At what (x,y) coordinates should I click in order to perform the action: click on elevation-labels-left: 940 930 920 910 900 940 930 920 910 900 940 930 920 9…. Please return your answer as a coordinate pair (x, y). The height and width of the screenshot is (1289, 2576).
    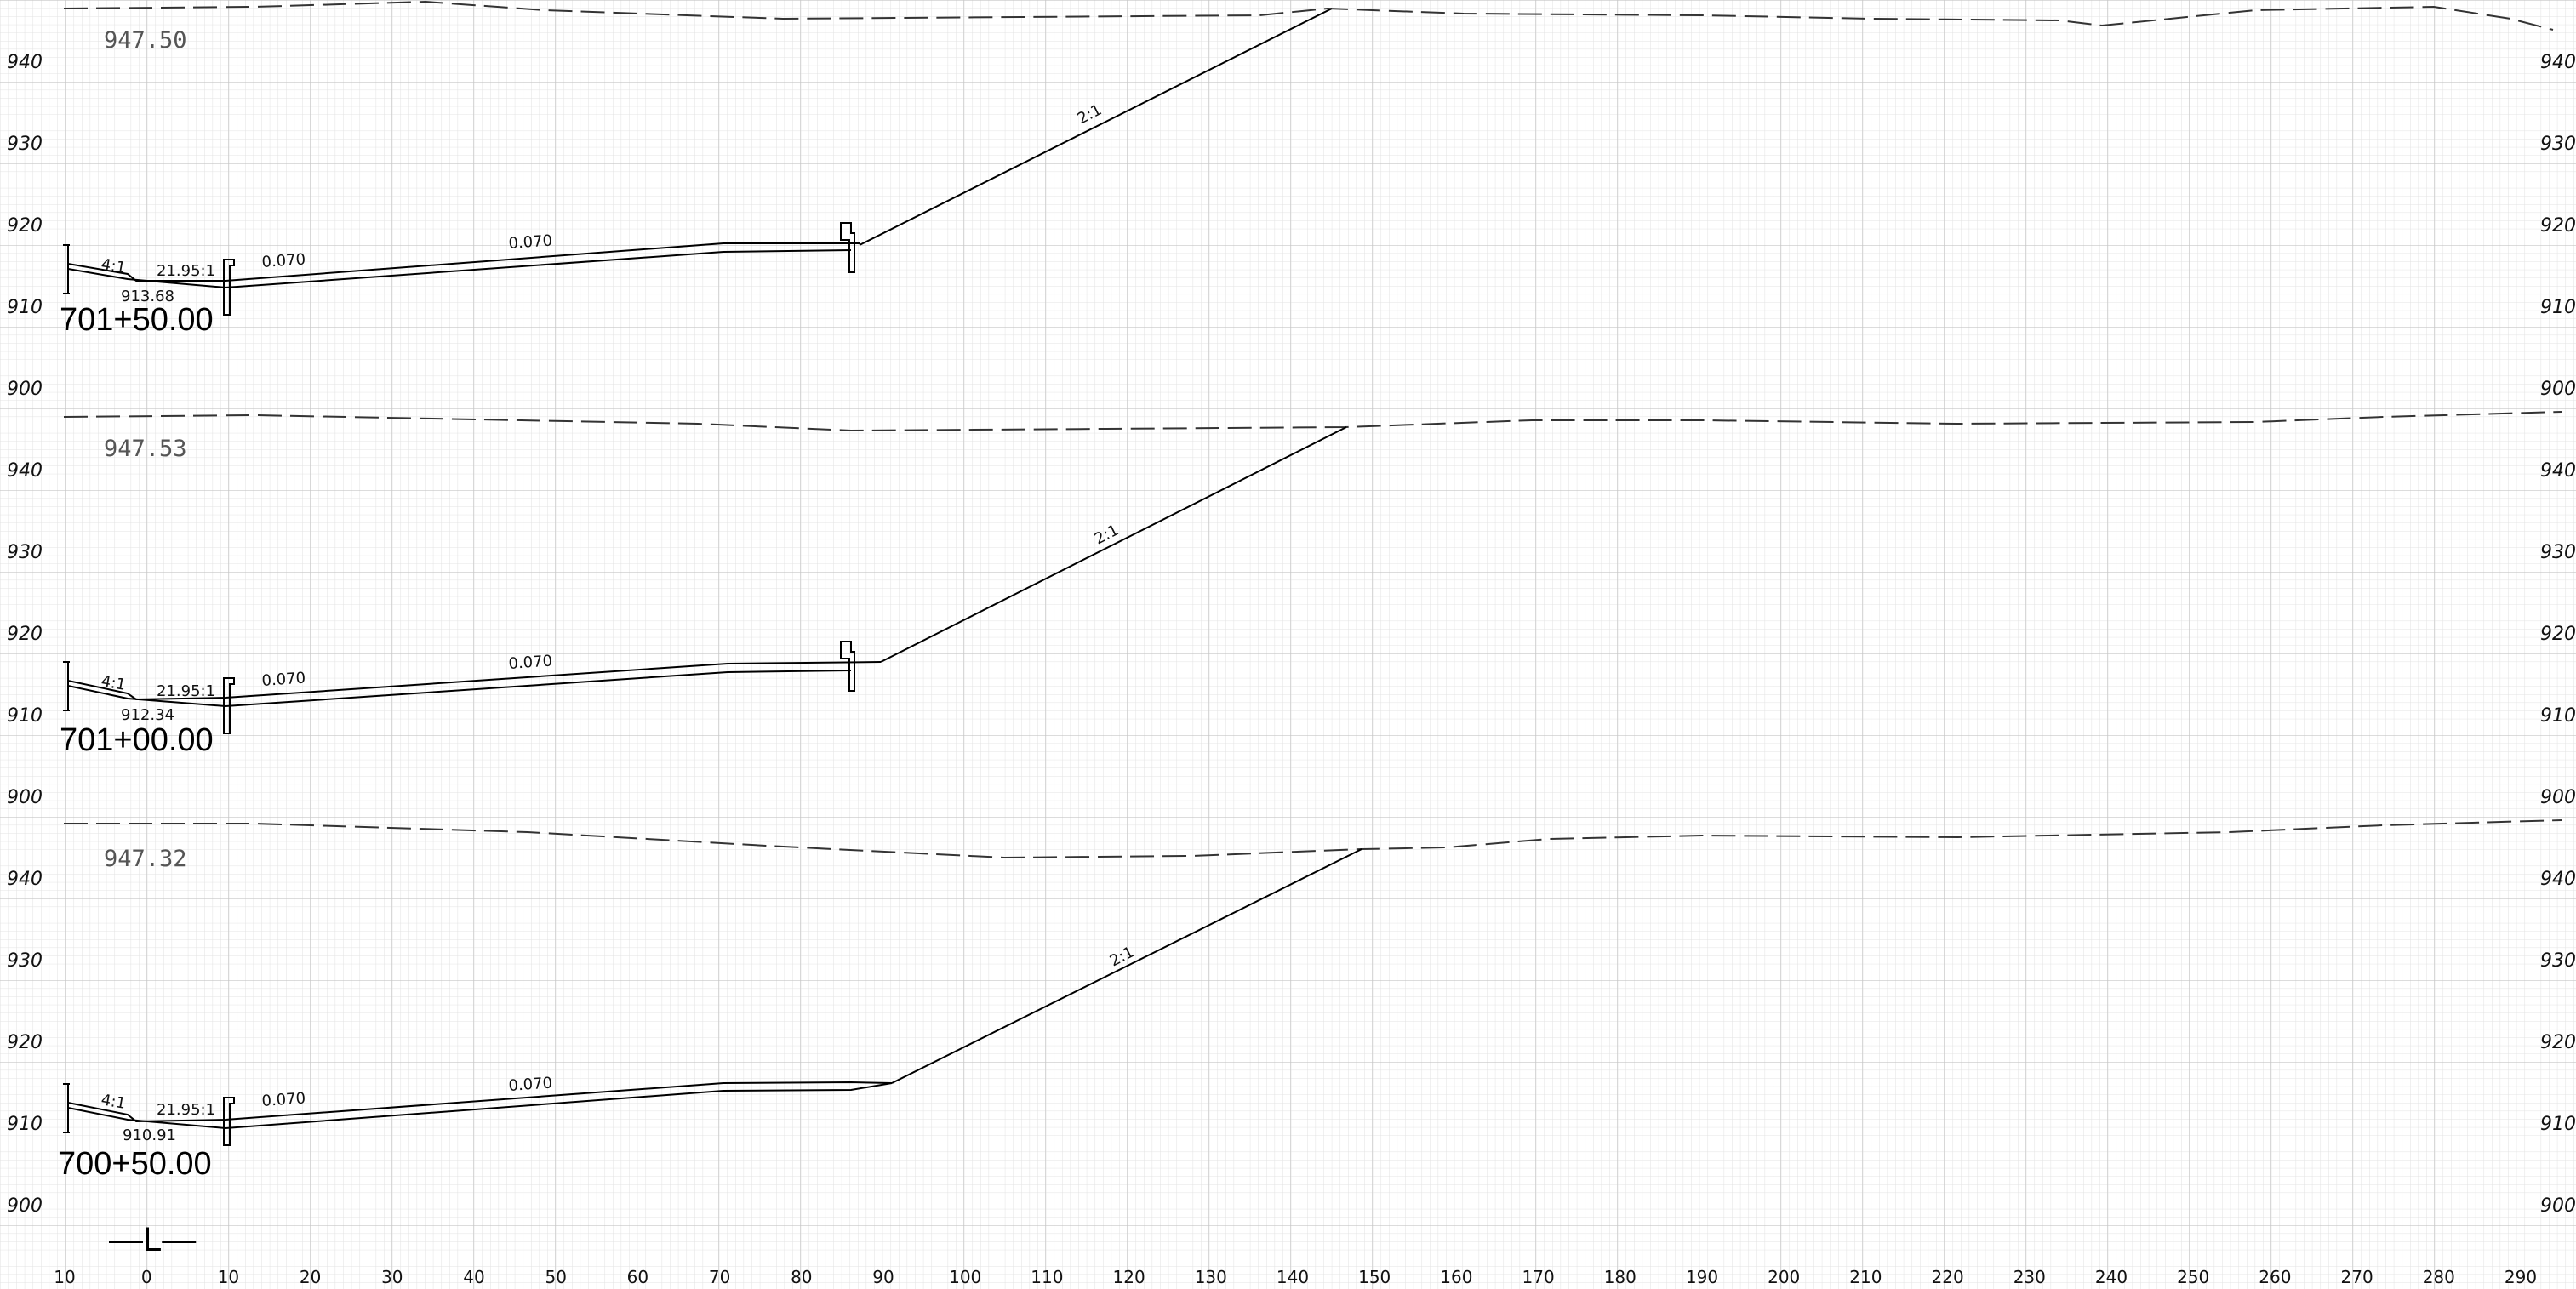
    Looking at the image, I should click on (25, 634).